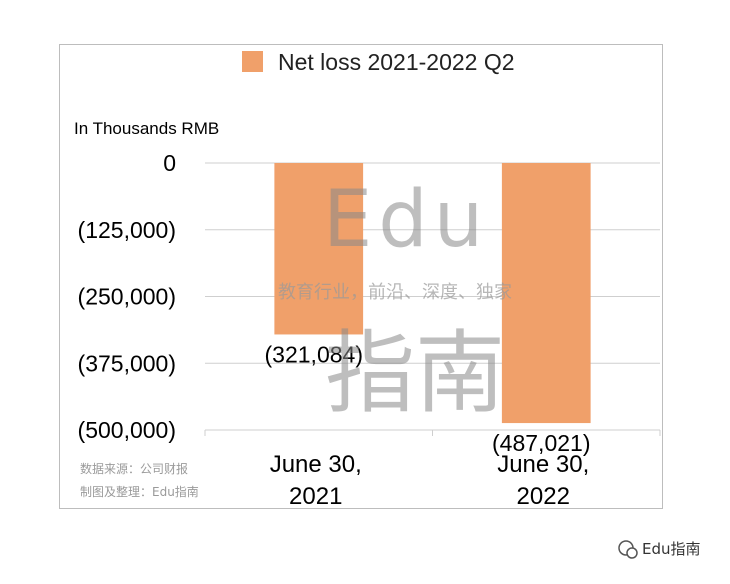  What do you see at coordinates (395, 292) in the screenshot?
I see `watermark-tagline: 教育行业，前沿、深度、独家` at bounding box center [395, 292].